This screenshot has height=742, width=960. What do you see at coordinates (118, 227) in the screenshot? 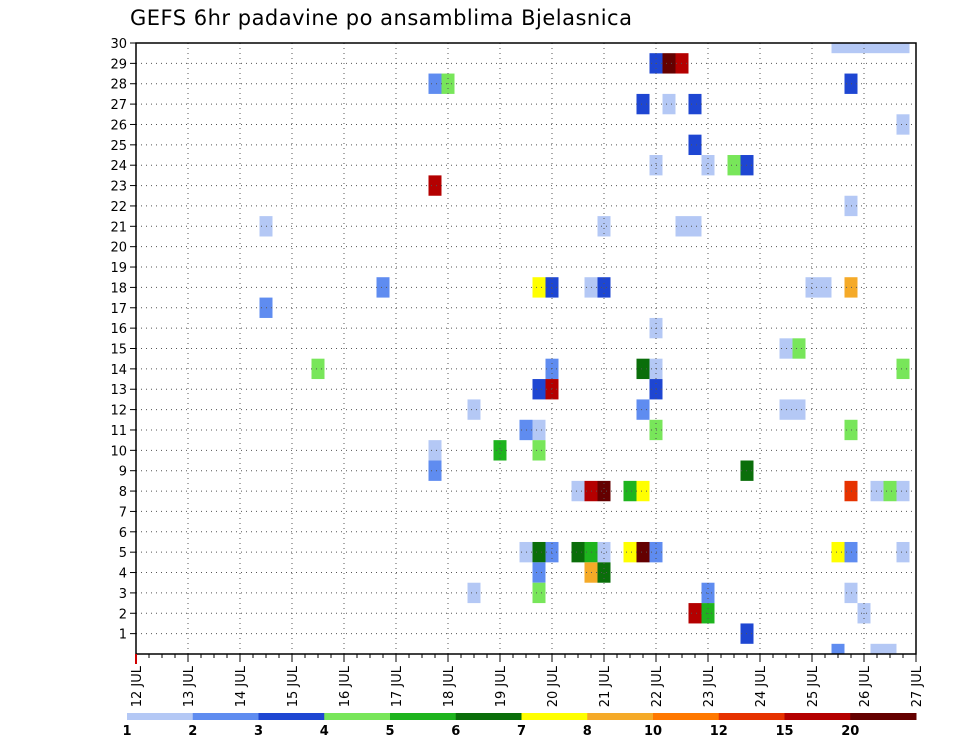
I see `y-tick-label: 21` at bounding box center [118, 227].